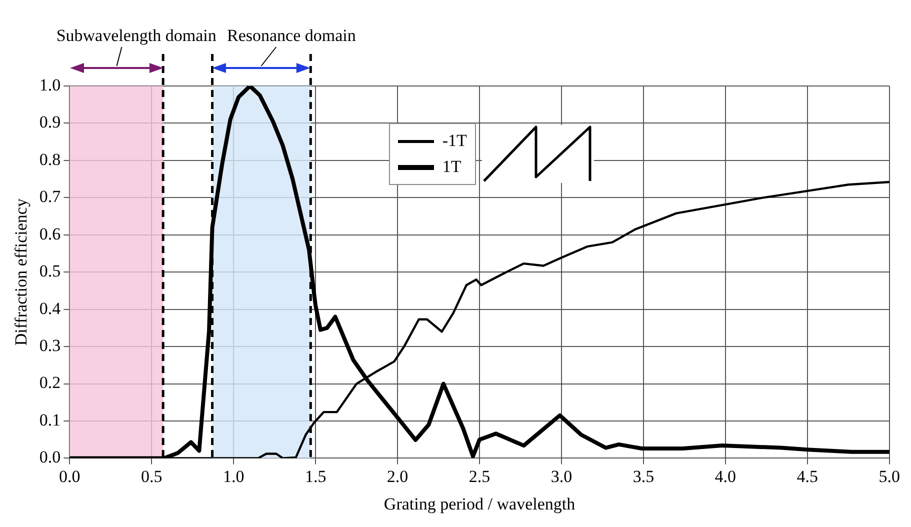 The width and height of the screenshot is (911, 527). I want to click on y-tick-label: 0.0, so click(50, 457).